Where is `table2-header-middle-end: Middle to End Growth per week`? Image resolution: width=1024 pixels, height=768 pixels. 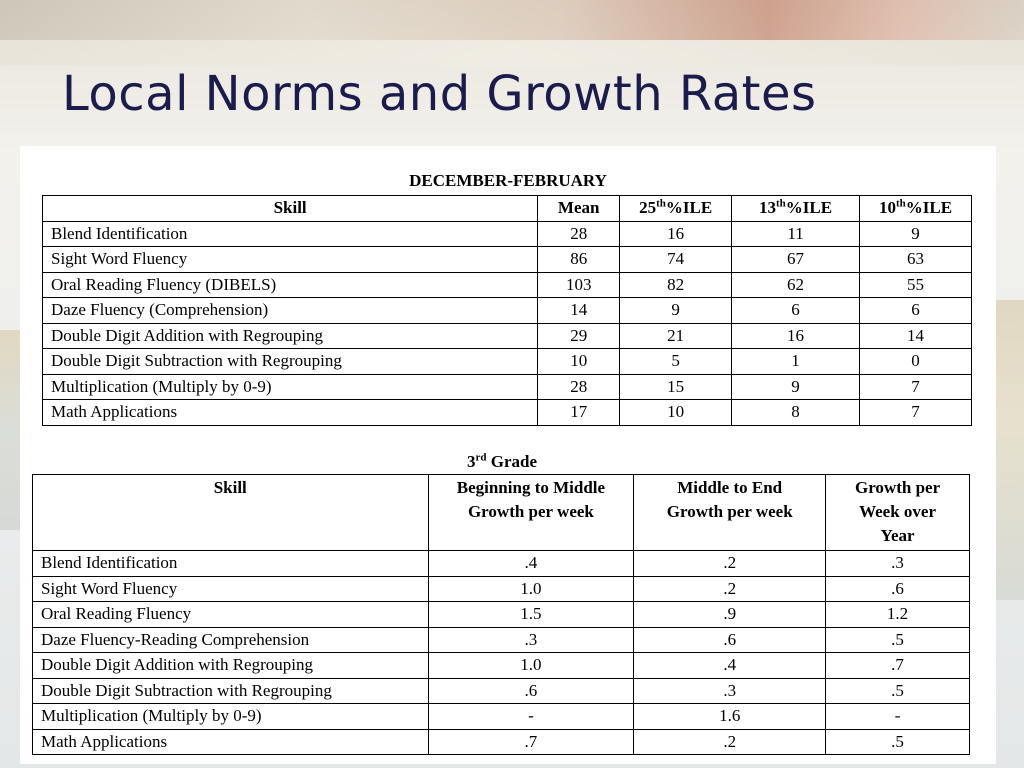 table2-header-middle-end: Middle to End Growth per week is located at coordinates (730, 512).